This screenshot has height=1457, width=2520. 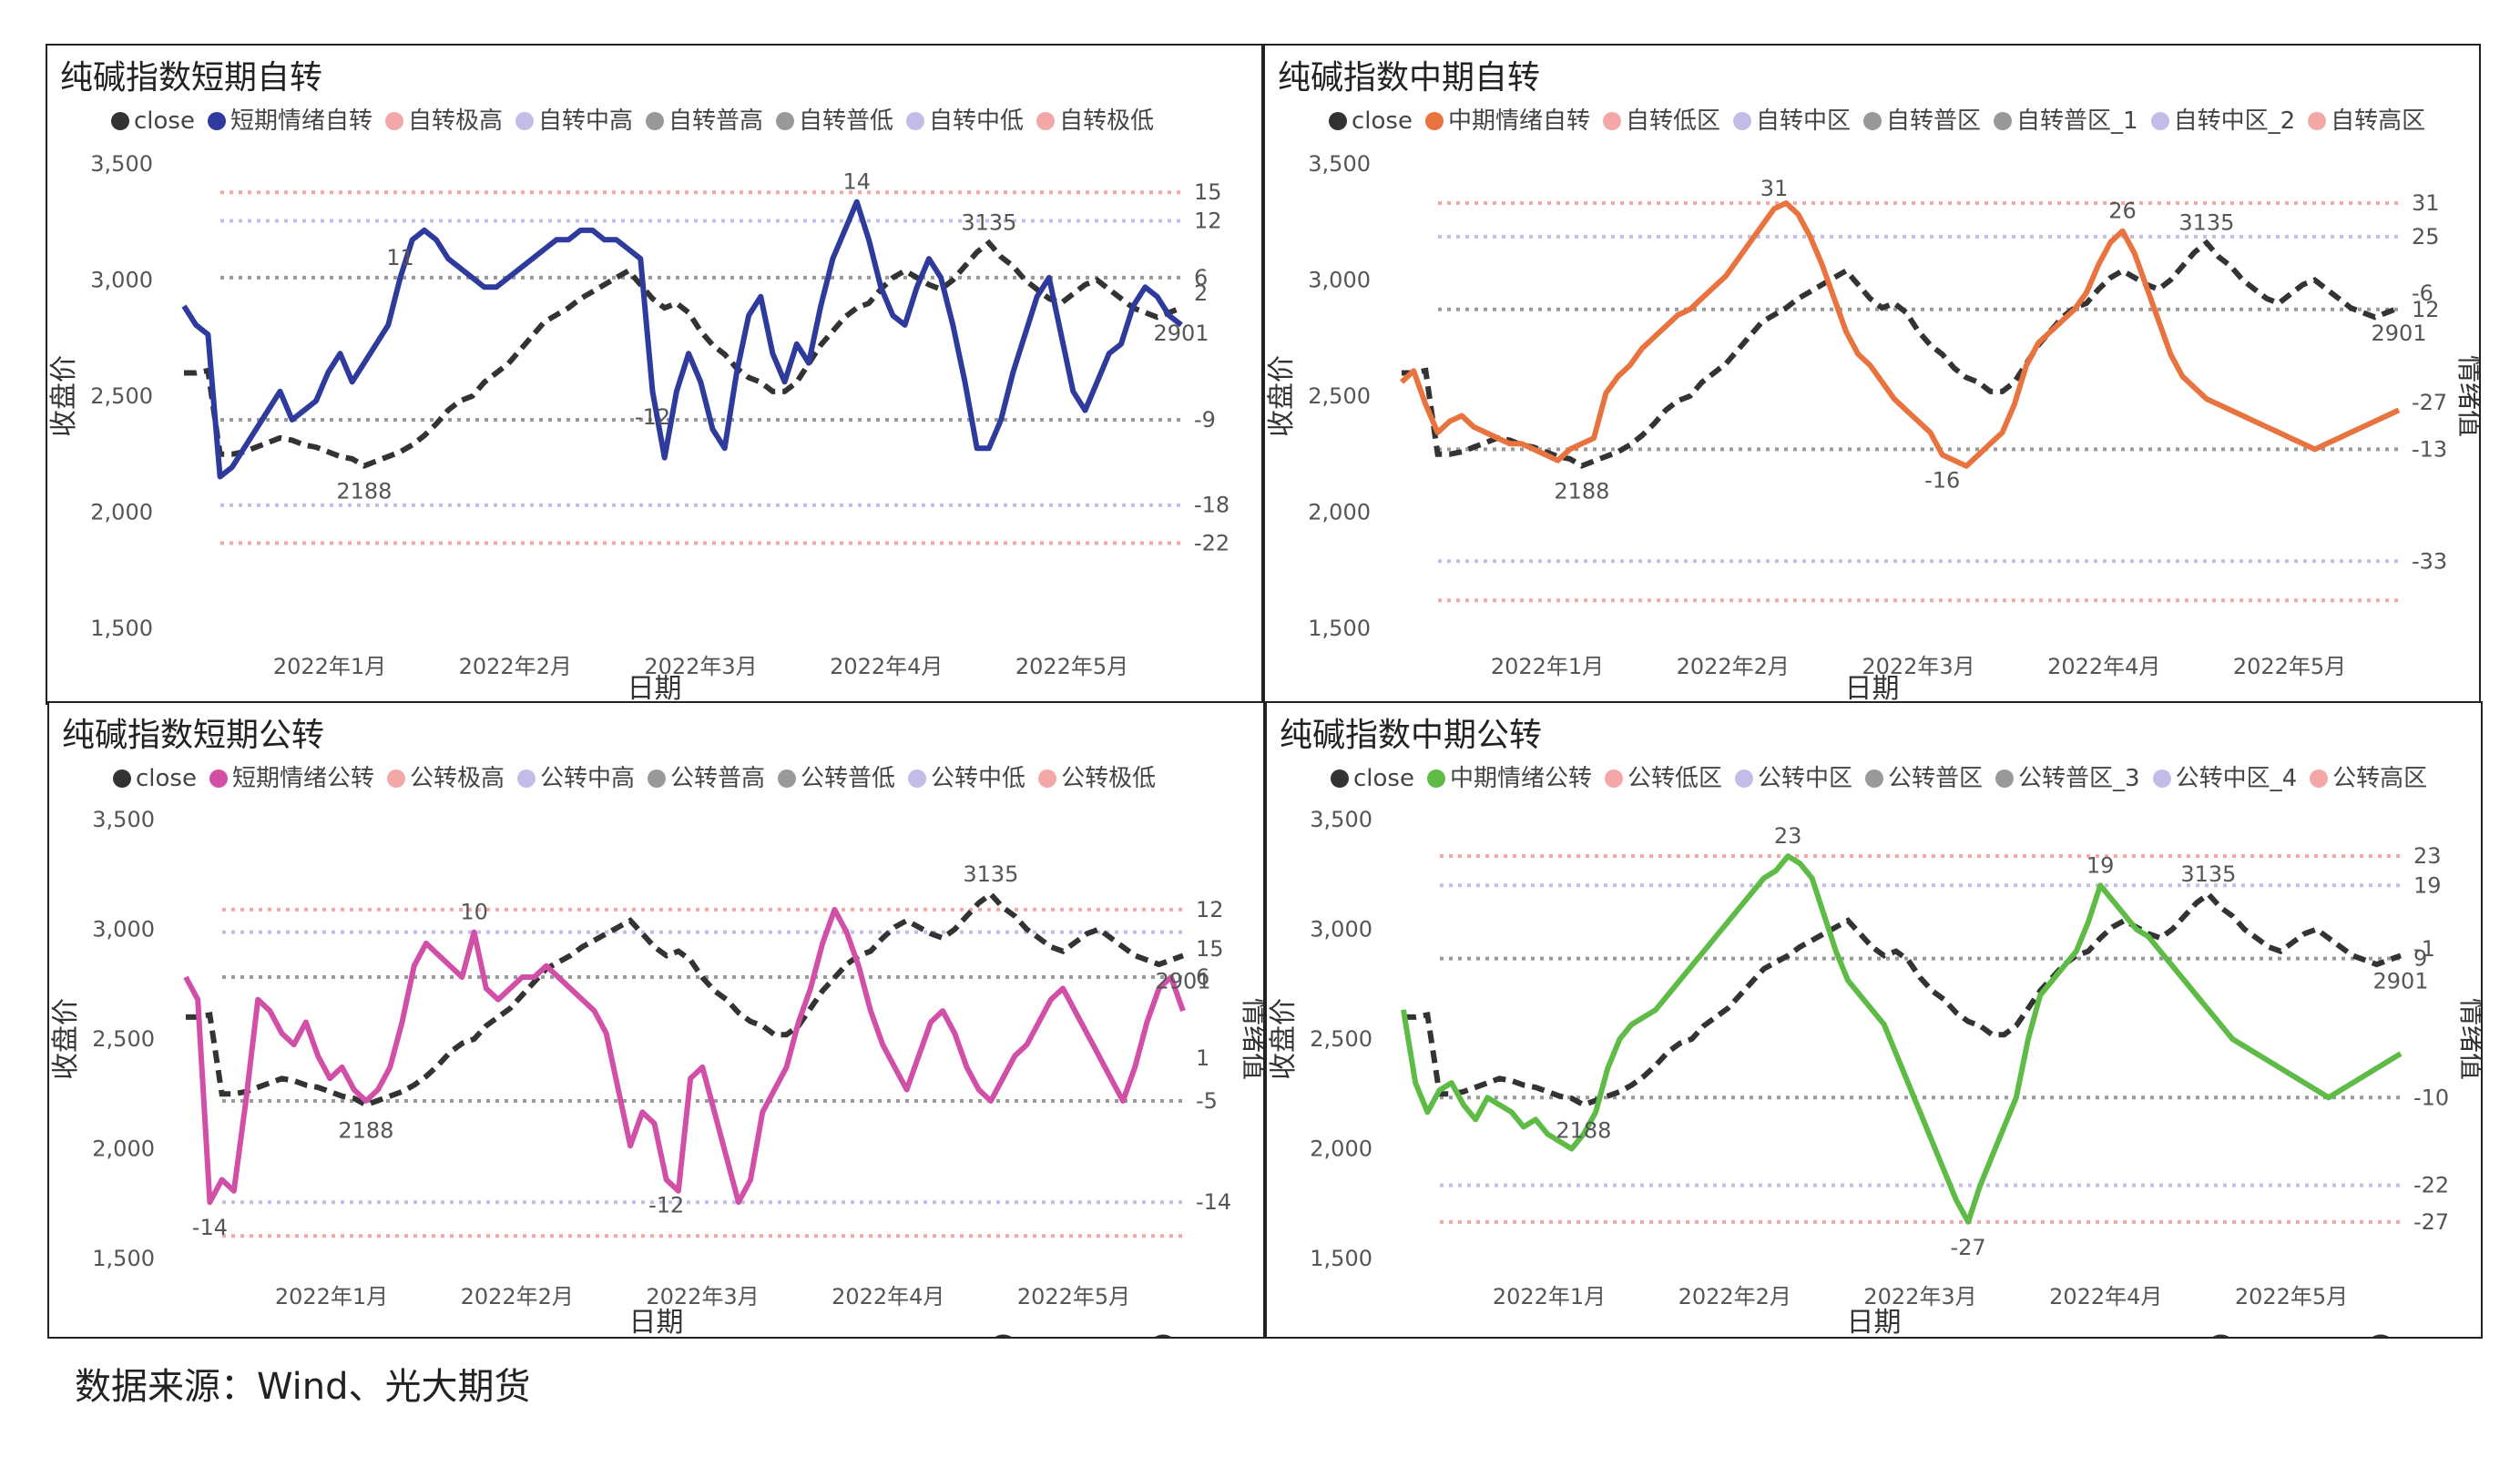 What do you see at coordinates (457, 778) in the screenshot?
I see `legend-label: 公转极高` at bounding box center [457, 778].